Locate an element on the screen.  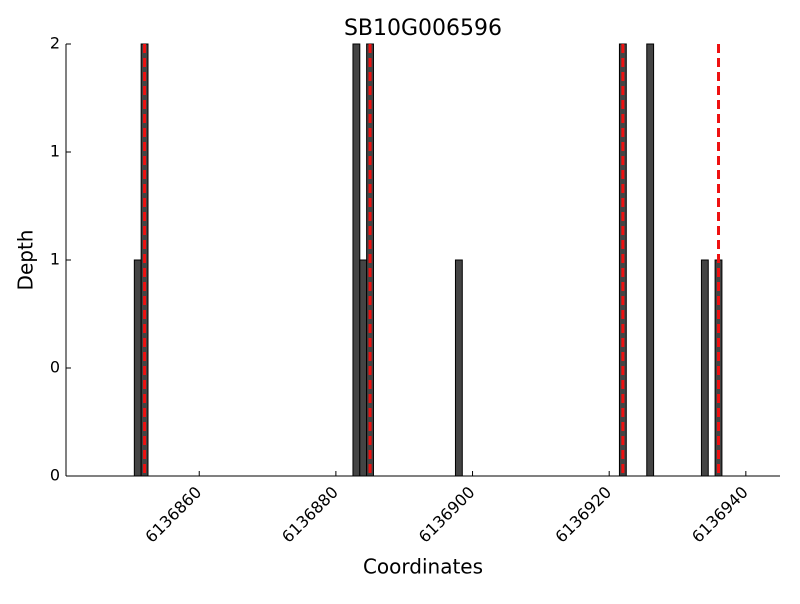
x-axis-label: Coordinates is located at coordinates (423, 567).